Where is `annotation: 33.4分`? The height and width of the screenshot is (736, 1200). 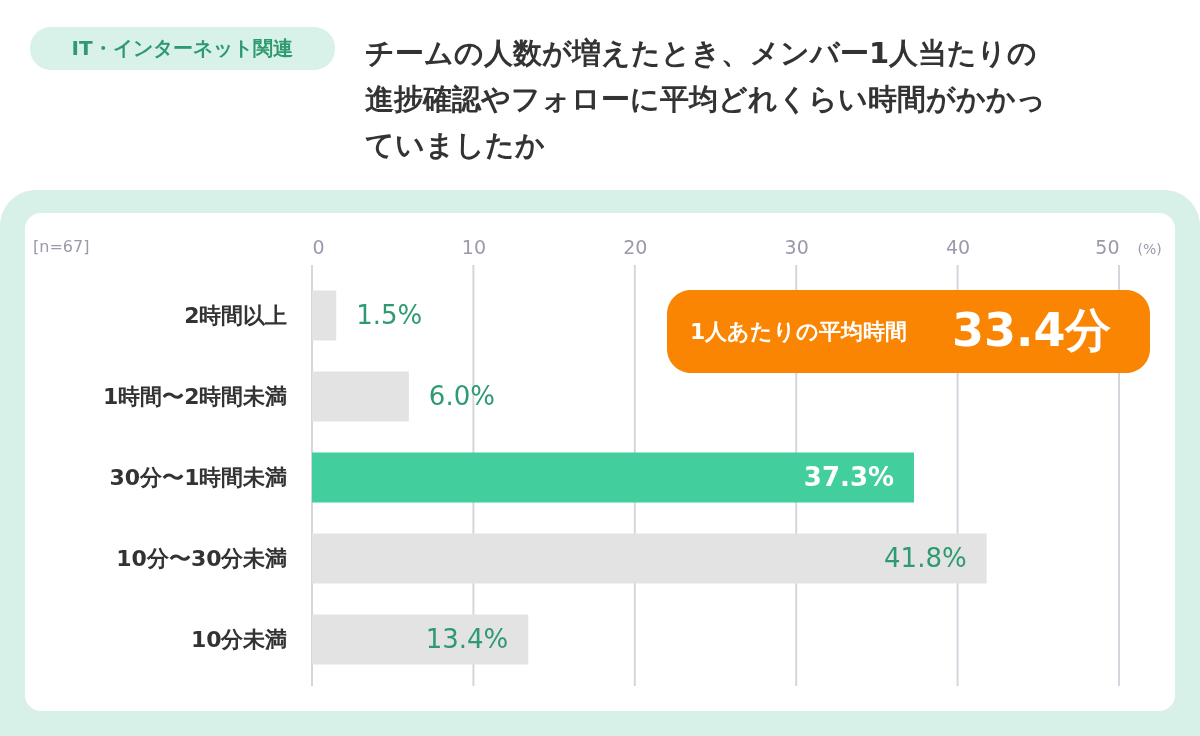
annotation: 33.4分 is located at coordinates (1032, 330).